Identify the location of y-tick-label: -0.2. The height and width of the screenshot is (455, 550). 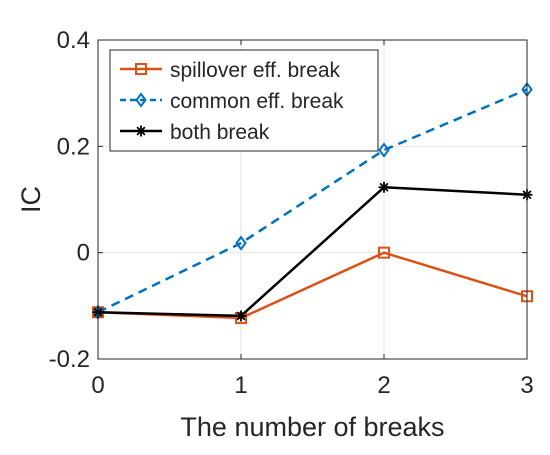
(69, 359).